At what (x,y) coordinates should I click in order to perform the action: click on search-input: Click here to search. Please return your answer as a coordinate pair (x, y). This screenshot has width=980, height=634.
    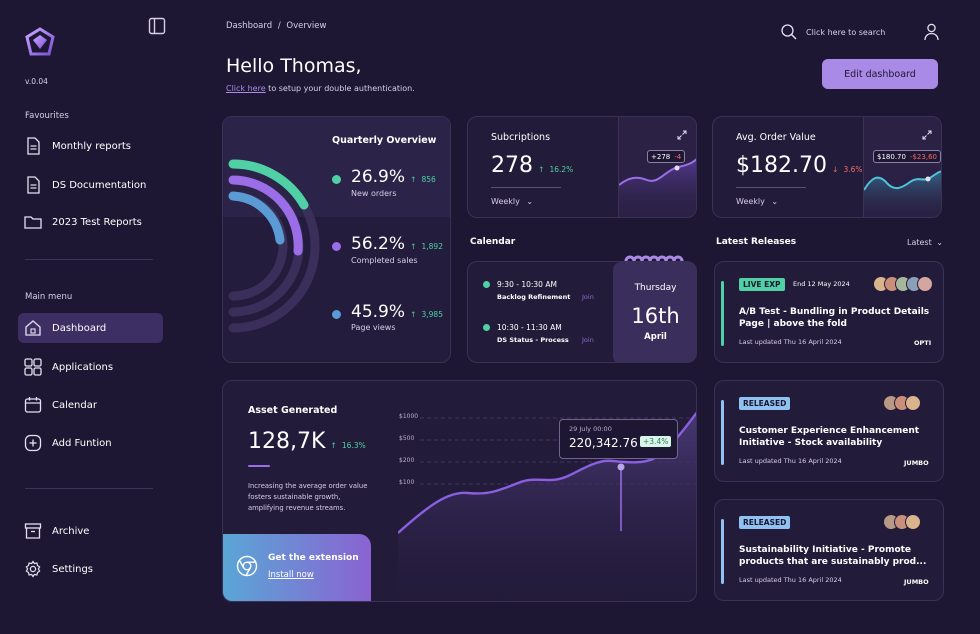
    Looking at the image, I should click on (846, 32).